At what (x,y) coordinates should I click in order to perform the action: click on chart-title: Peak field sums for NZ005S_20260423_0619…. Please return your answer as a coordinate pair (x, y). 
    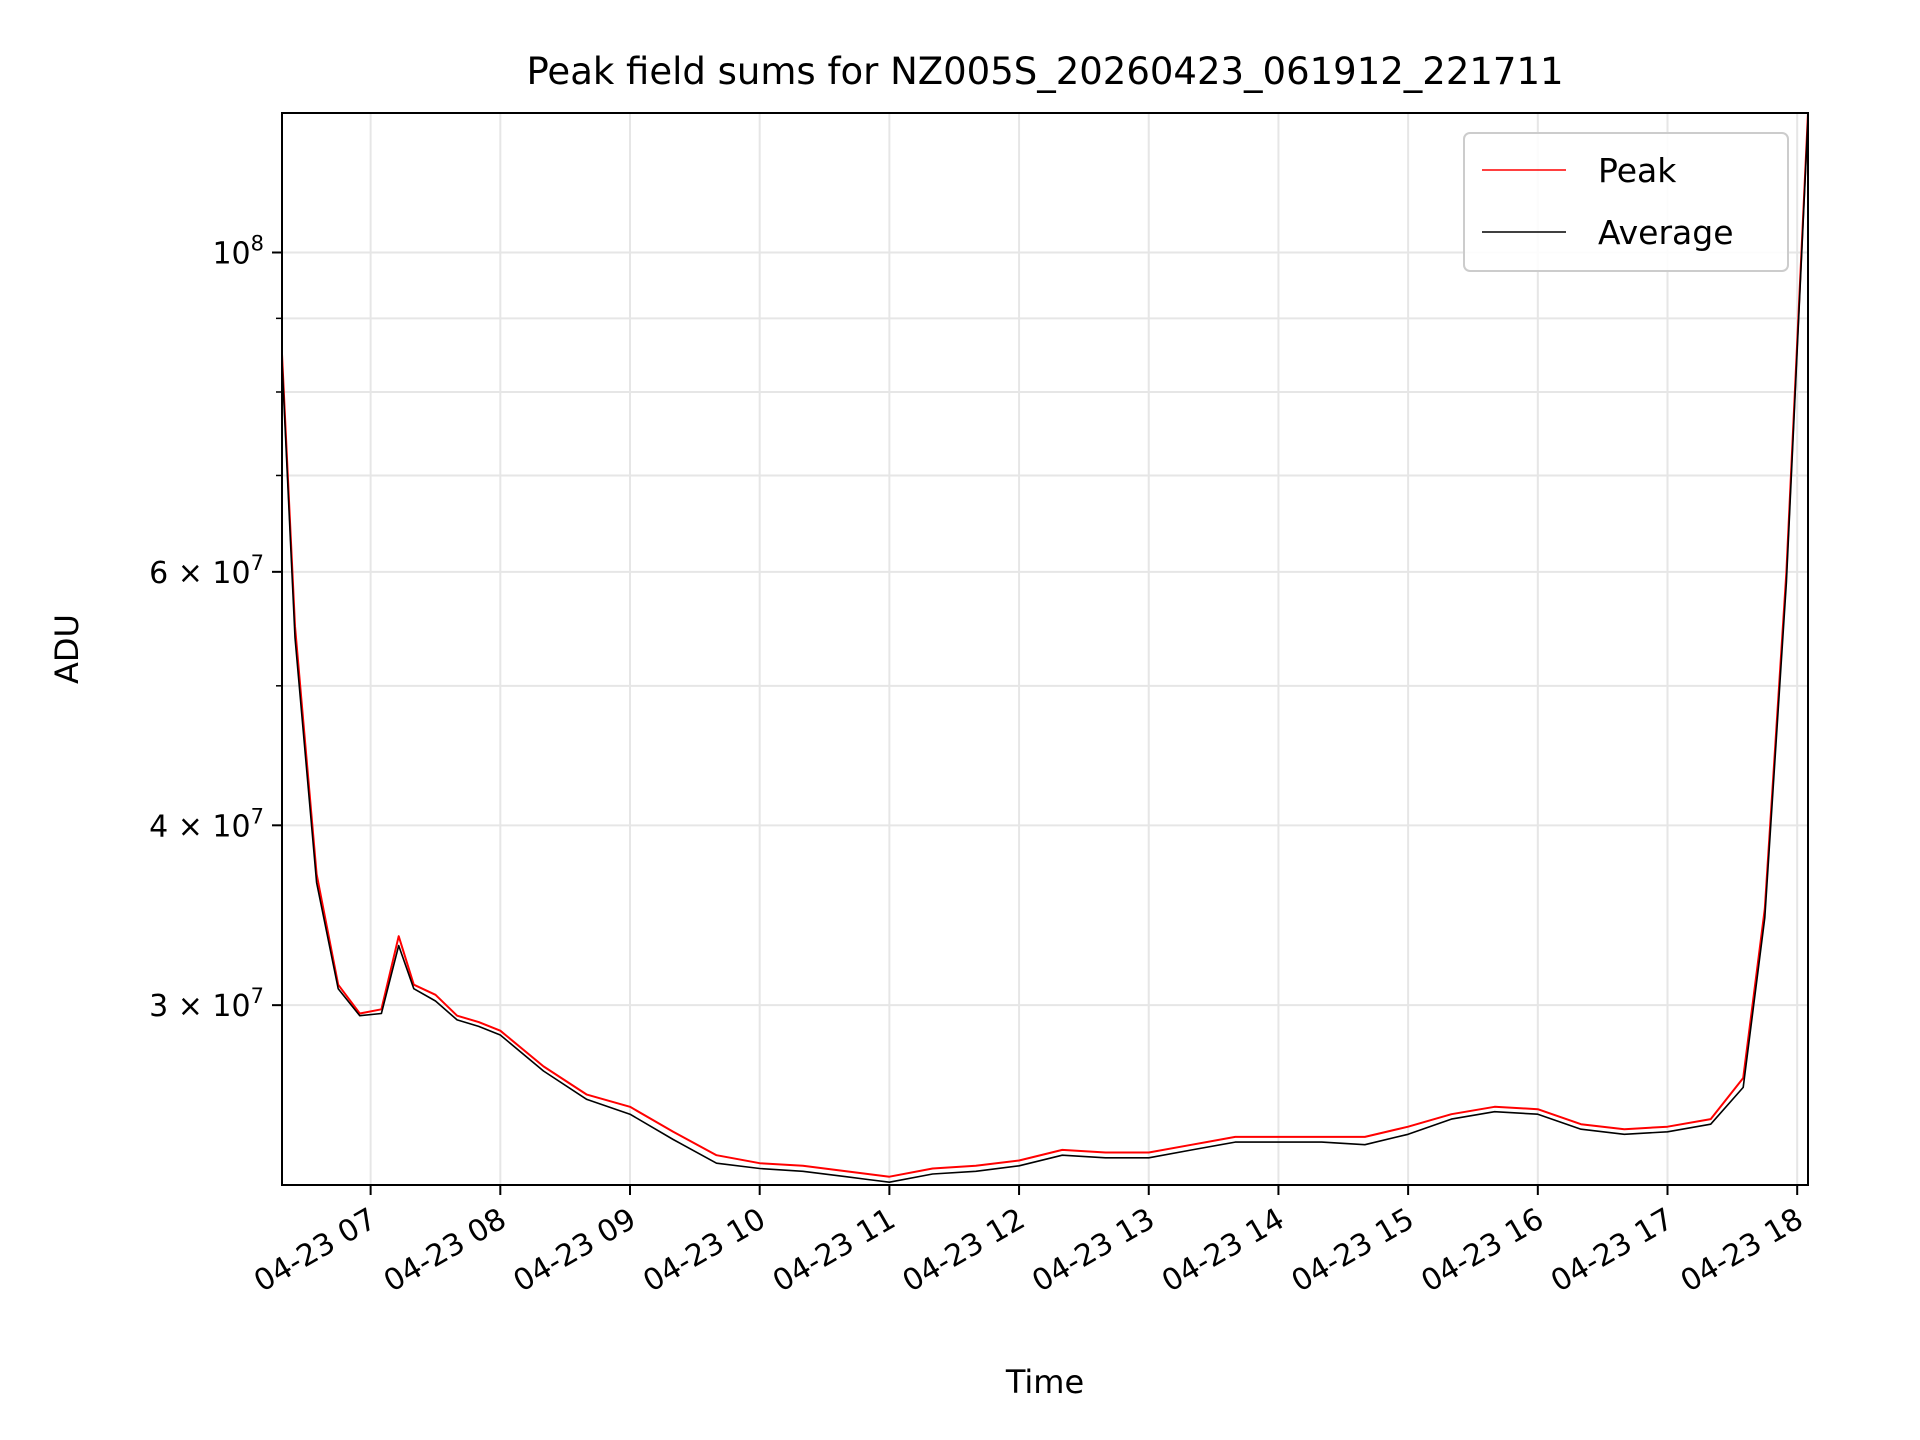
    Looking at the image, I should click on (1044, 71).